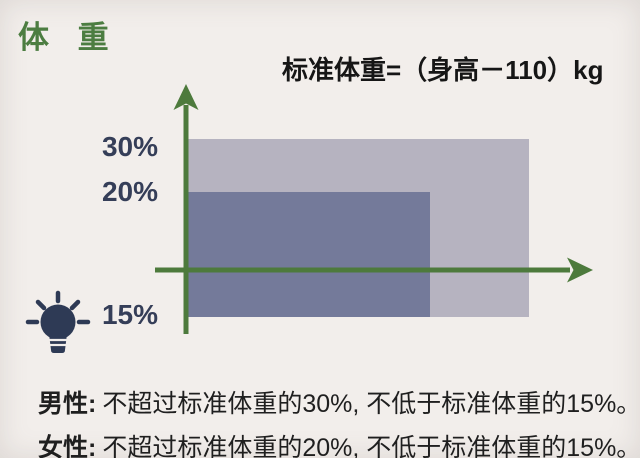 This screenshot has width=640, height=458. I want to click on page-title: 体 重, so click(68, 37).